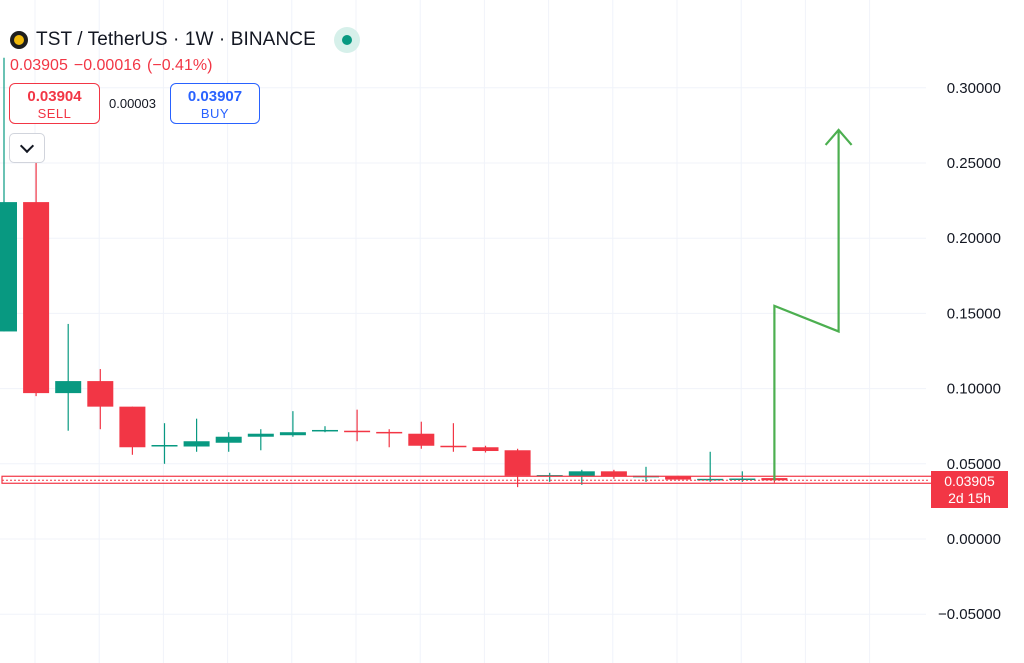 The width and height of the screenshot is (1024, 663). Describe the element at coordinates (974, 539) in the screenshot. I see `y-tick-label: 0.00000` at that location.